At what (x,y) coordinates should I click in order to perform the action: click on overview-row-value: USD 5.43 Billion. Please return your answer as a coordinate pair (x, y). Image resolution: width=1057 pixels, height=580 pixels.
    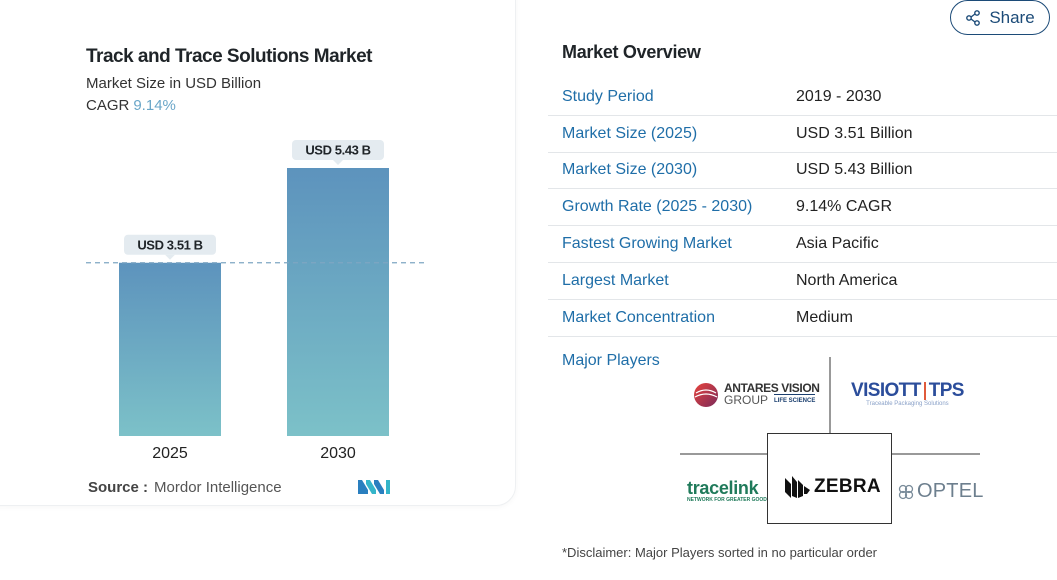
    Looking at the image, I should click on (854, 170).